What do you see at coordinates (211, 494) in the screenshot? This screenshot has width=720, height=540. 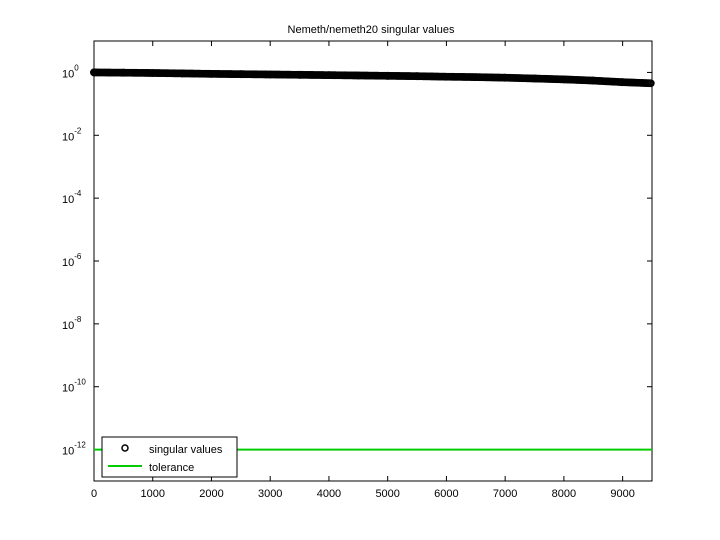 I see `x-tick-label: 2000` at bounding box center [211, 494].